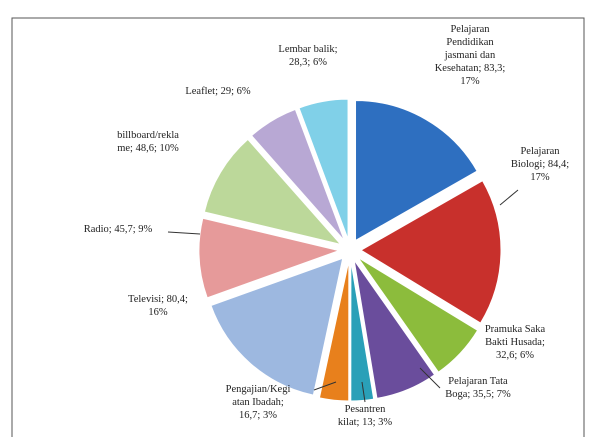 The image size is (592, 437). Describe the element at coordinates (470, 55) in the screenshot. I see `slice-label: jasmani dan` at that location.